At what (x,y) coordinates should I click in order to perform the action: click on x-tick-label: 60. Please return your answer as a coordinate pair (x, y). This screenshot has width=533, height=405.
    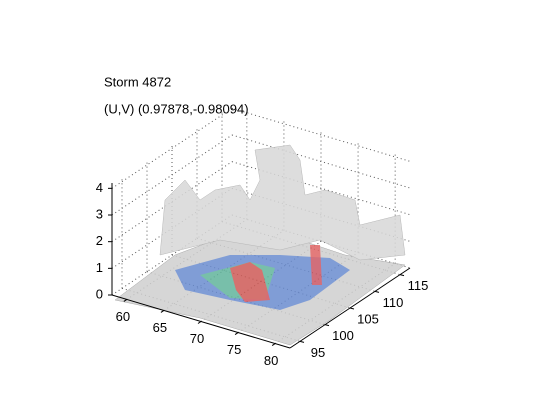
    Looking at the image, I should click on (123, 316).